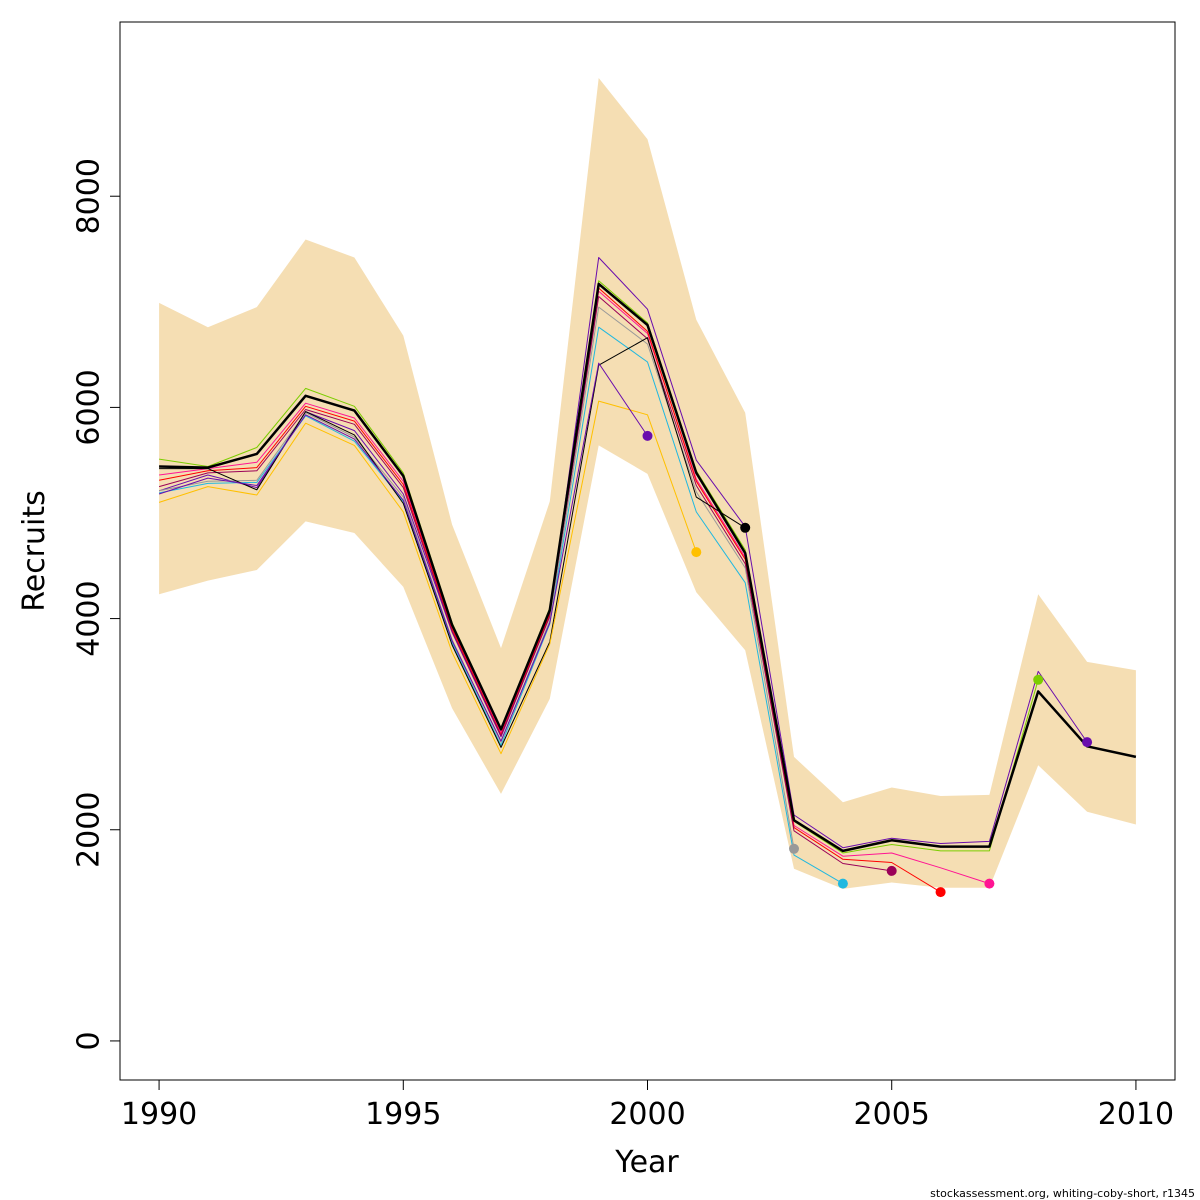 The image size is (1200, 1200). Describe the element at coordinates (89, 618) in the screenshot. I see `y-tick-label: 4000` at that location.